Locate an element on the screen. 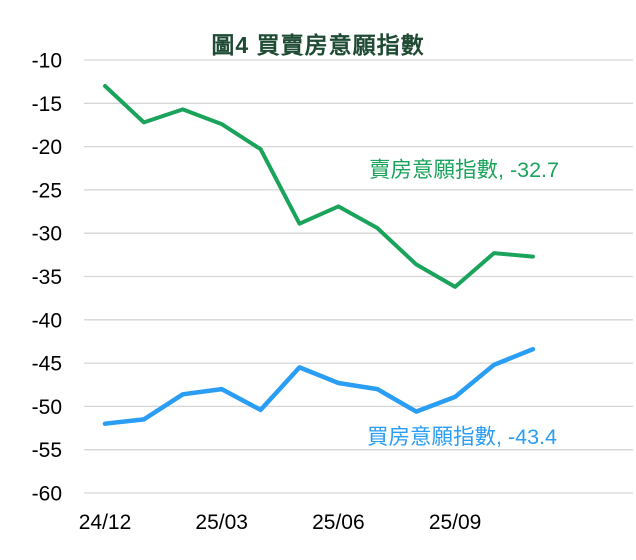 Image resolution: width=636 pixels, height=560 pixels. x-axis-tick-label: 25/09 is located at coordinates (455, 522).